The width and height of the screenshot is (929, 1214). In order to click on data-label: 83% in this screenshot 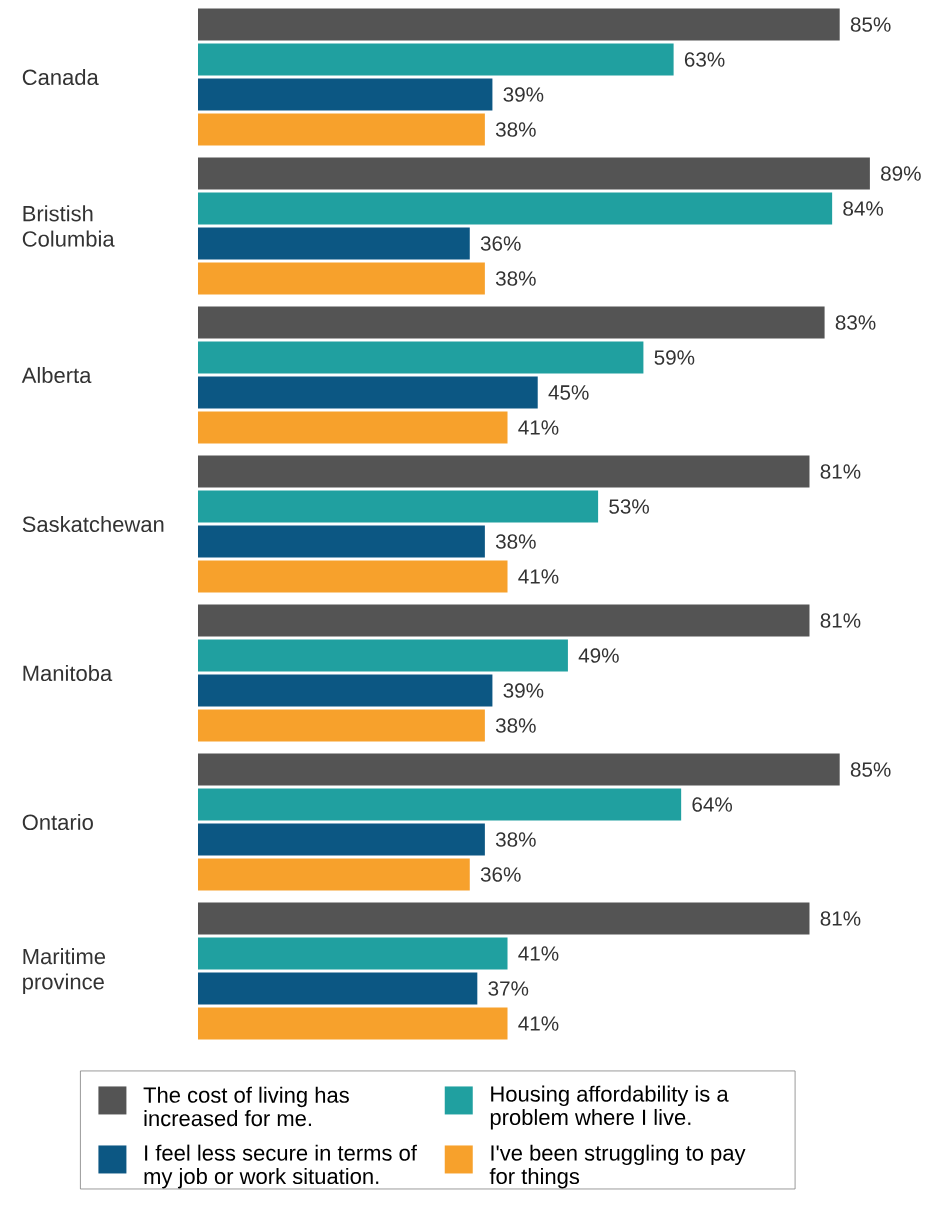, I will do `click(855, 322)`.